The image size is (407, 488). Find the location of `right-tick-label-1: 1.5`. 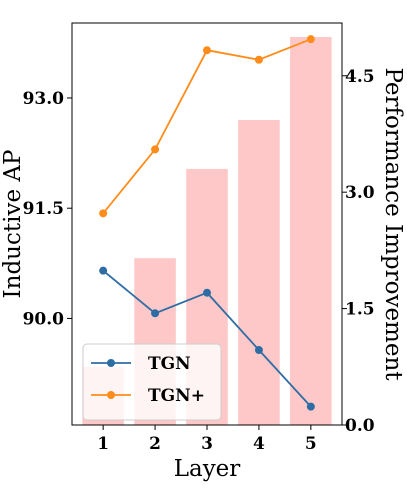

right-tick-label-1: 1.5 is located at coordinates (360, 310).